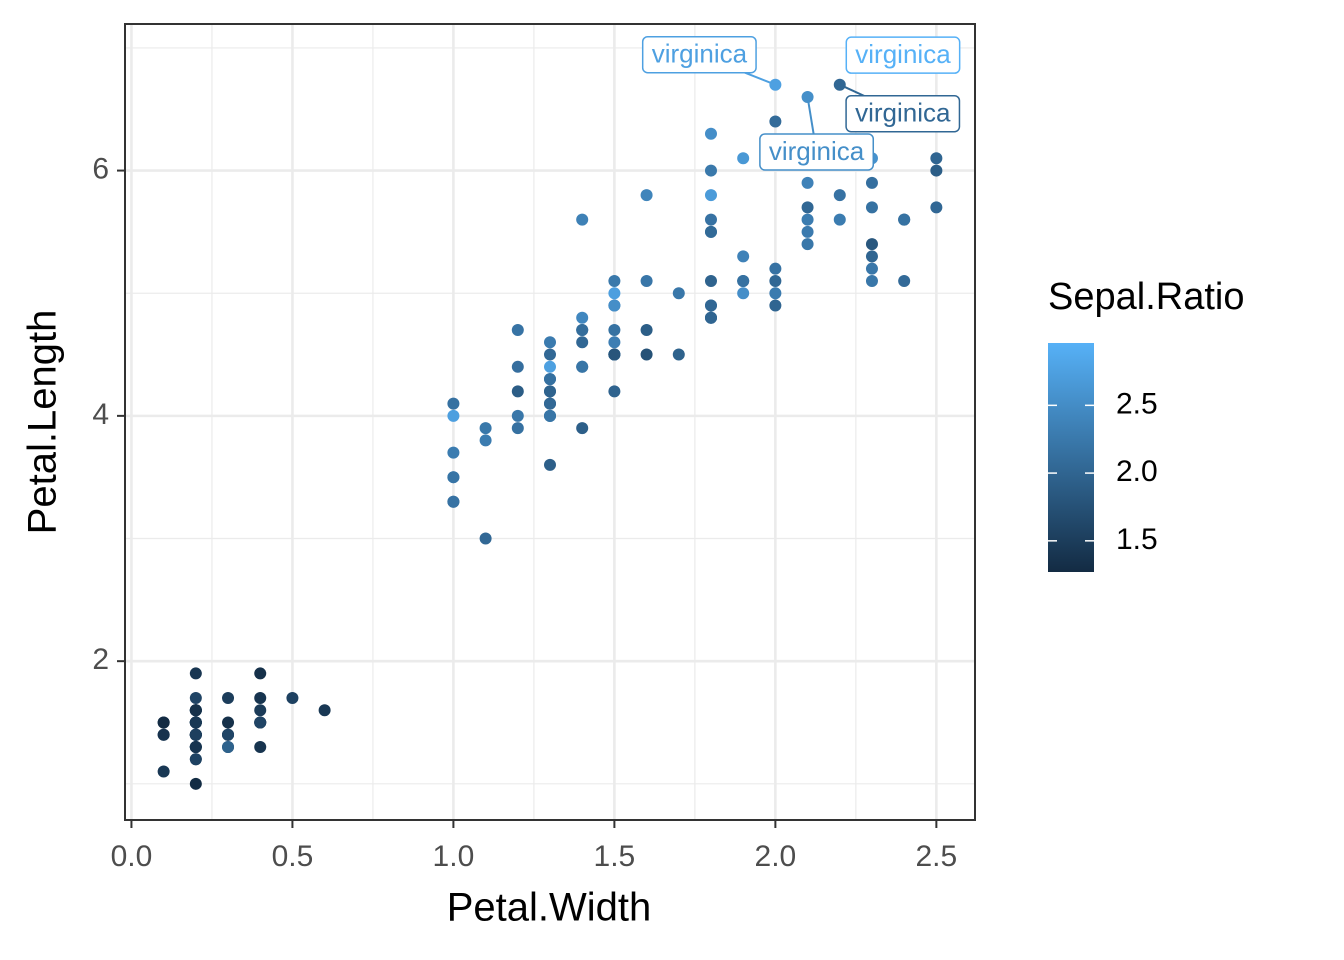 This screenshot has height=960, width=1344. What do you see at coordinates (937, 856) in the screenshot?
I see `x-tick-label: 2.5` at bounding box center [937, 856].